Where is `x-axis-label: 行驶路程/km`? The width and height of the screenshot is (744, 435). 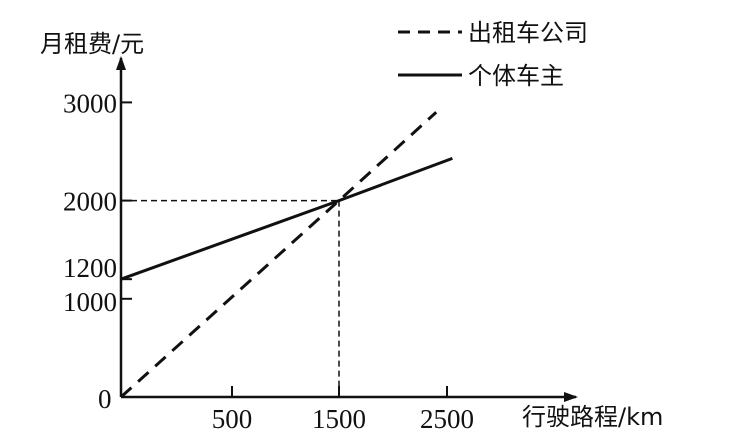
x-axis-label: 行驶路程/km is located at coordinates (592, 417).